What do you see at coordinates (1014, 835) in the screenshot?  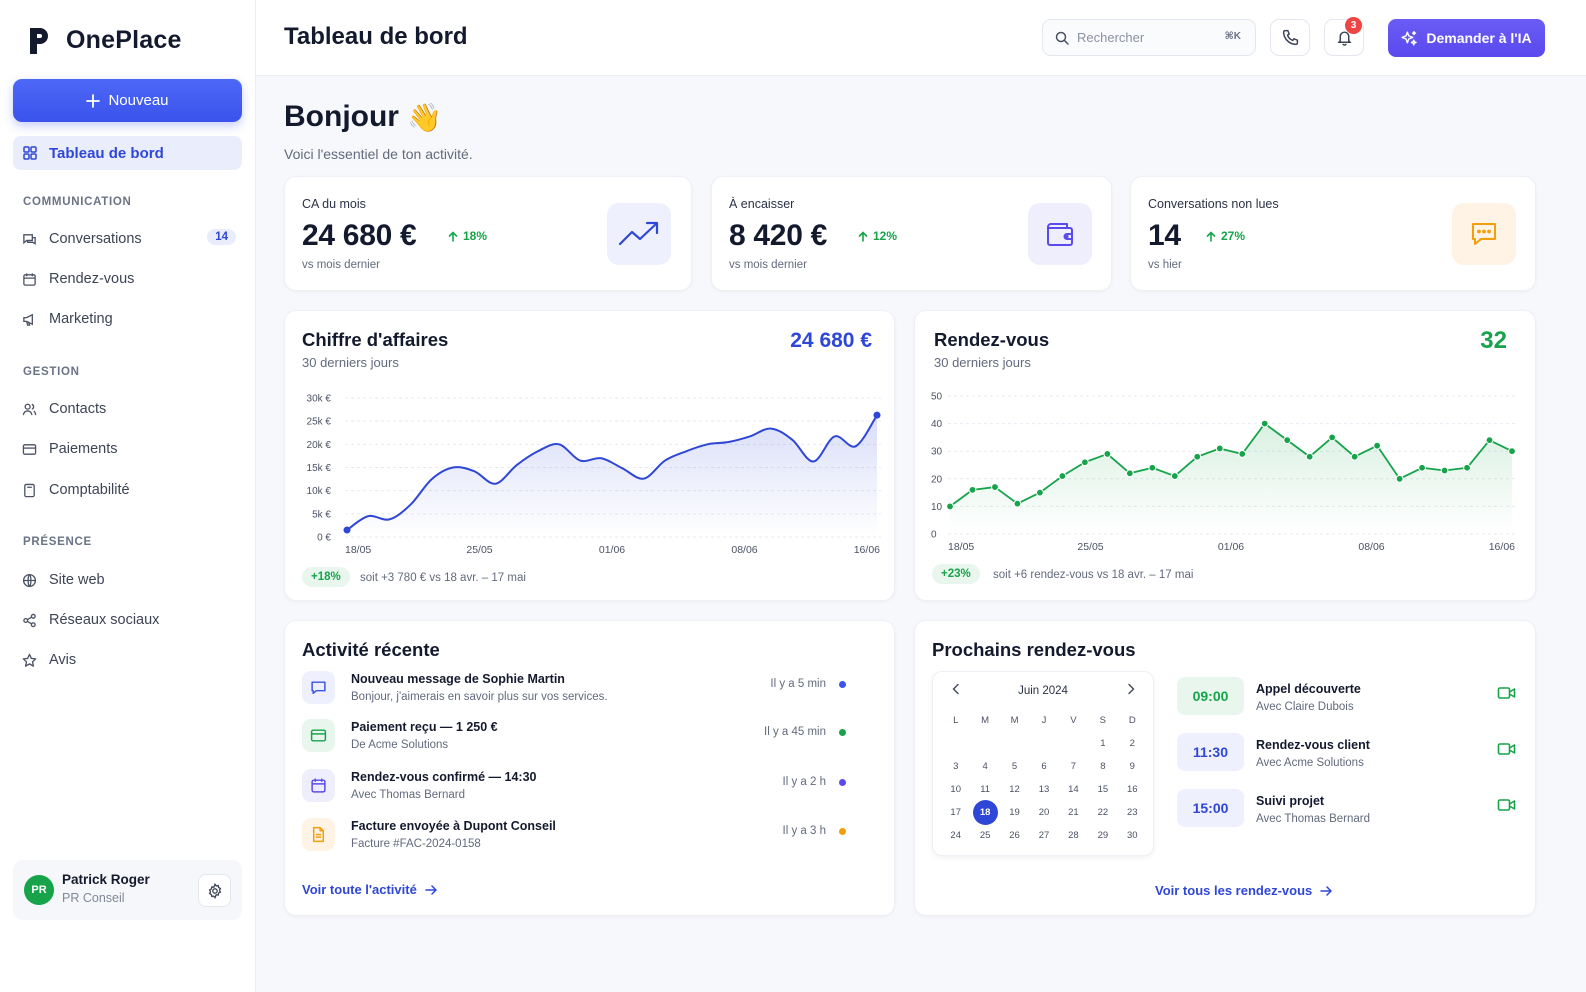 I see `calendar-day: 26` at bounding box center [1014, 835].